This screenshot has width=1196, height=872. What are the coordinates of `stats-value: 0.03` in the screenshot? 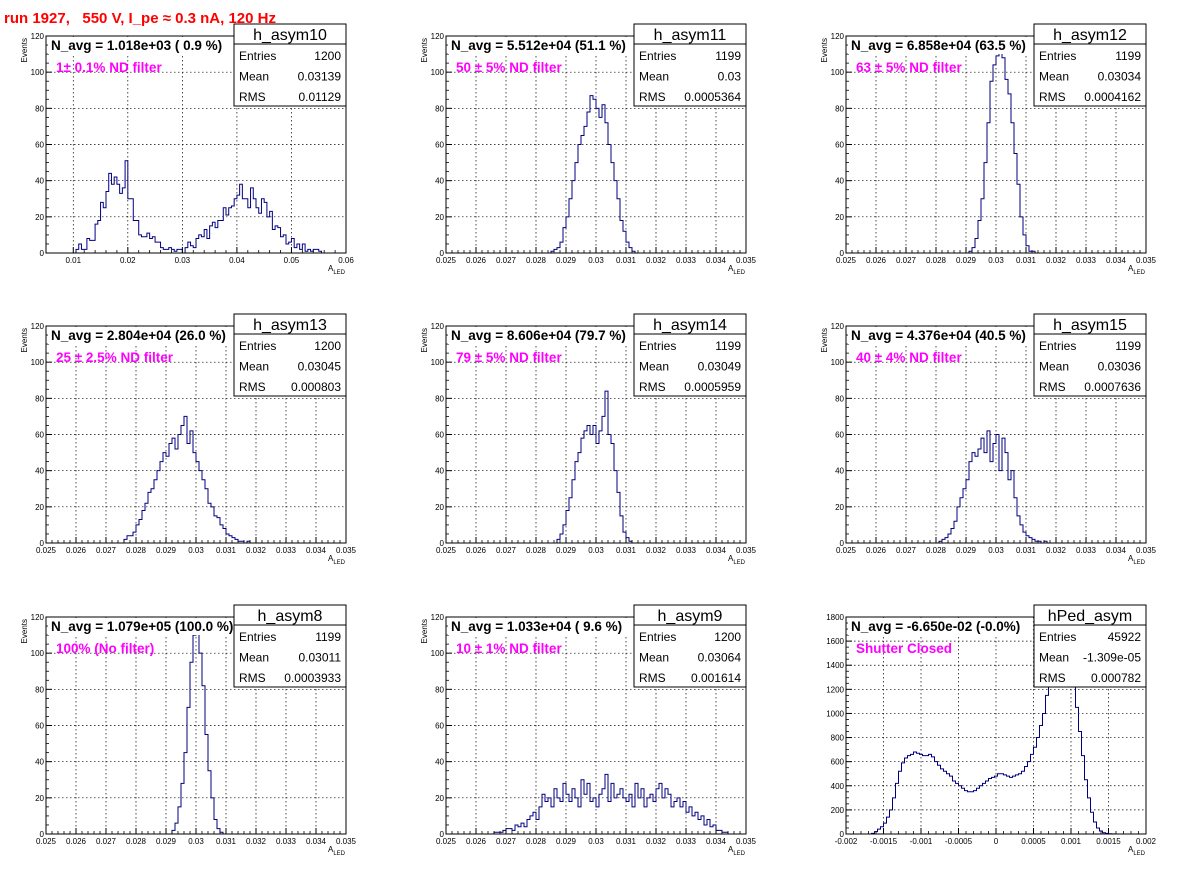 It's located at (730, 77).